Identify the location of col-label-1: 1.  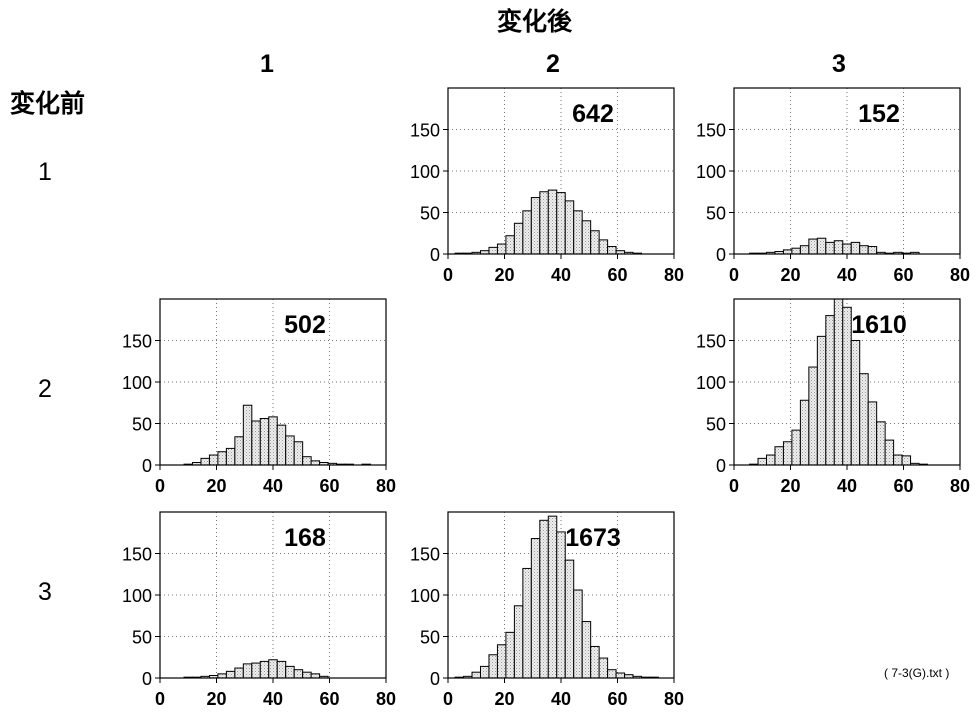
(267, 64).